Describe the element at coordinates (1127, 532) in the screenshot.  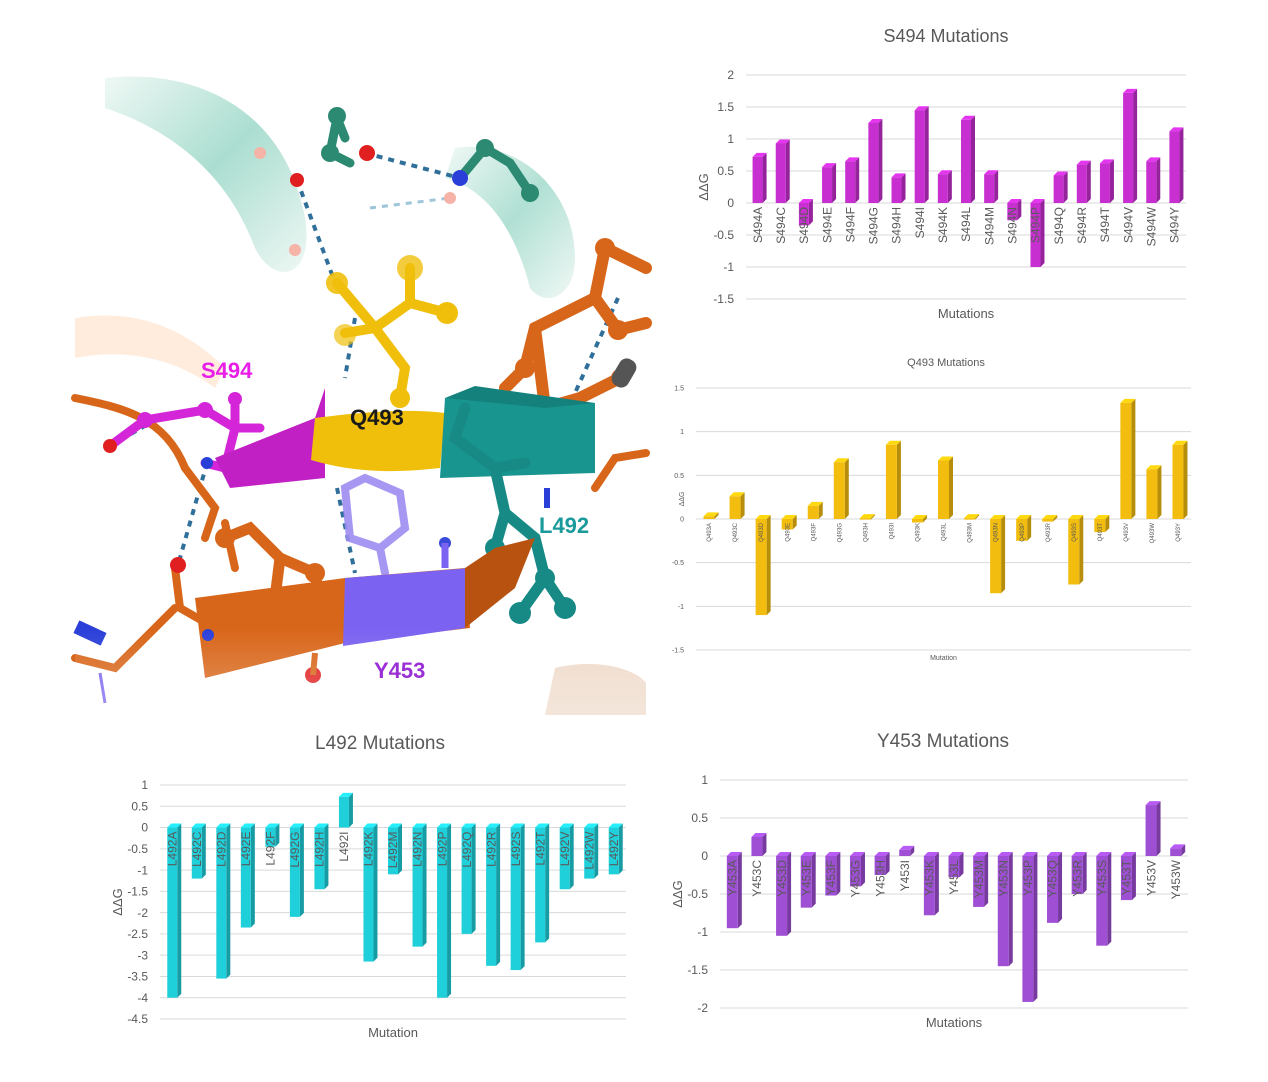
I see `category-label: Q493V` at that location.